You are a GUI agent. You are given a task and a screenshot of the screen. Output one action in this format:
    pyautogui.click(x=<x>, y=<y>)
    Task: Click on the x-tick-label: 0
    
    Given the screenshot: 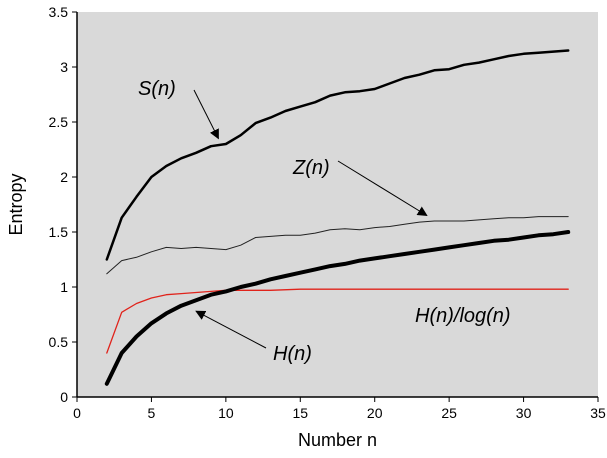 What is the action you would take?
    pyautogui.click(x=77, y=413)
    